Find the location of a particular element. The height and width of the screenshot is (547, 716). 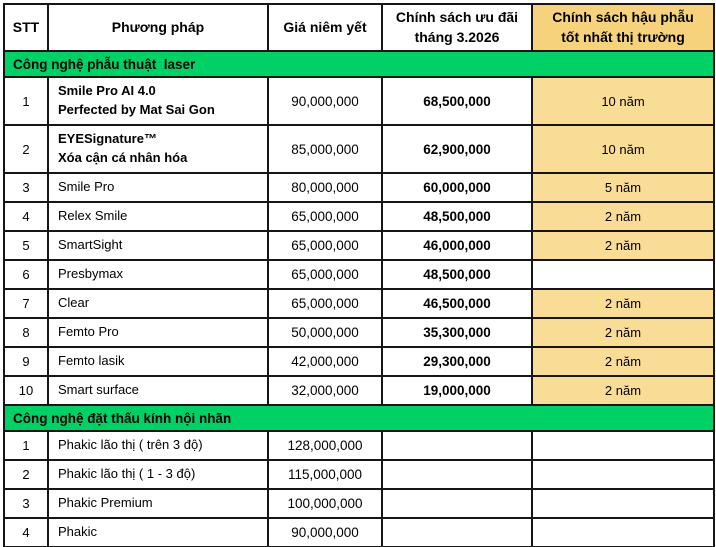

promo-price-cell: 46,000,000 is located at coordinates (457, 245).